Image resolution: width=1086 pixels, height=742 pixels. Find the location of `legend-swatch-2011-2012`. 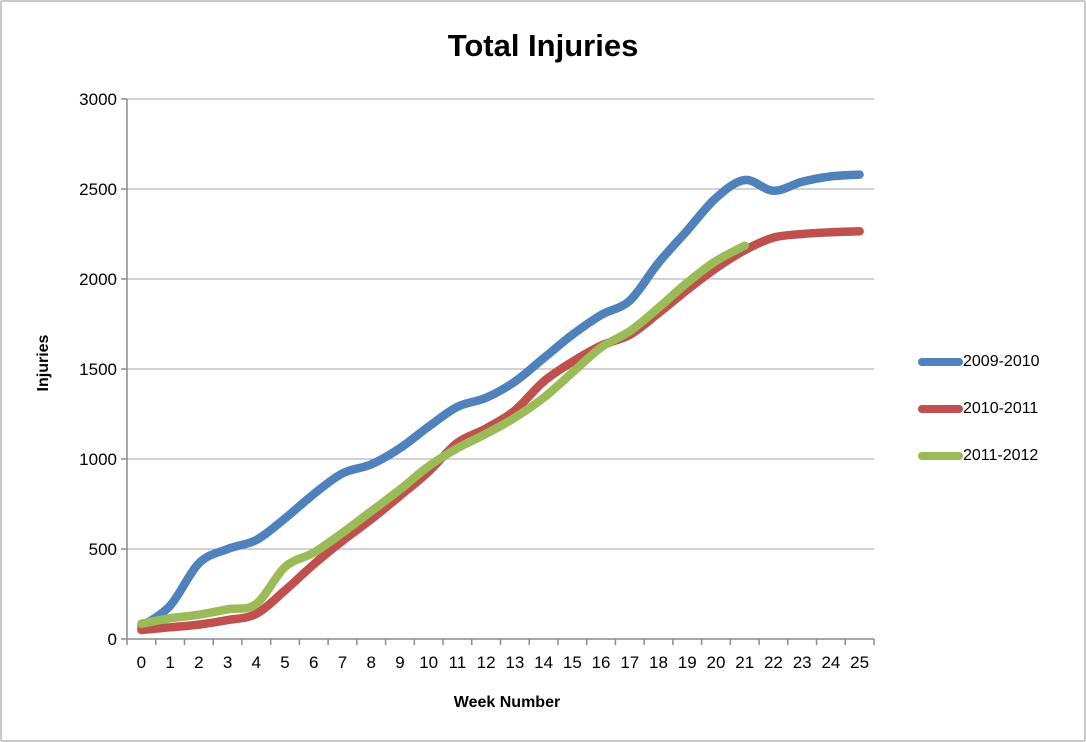

legend-swatch-2011-2012 is located at coordinates (940, 456).